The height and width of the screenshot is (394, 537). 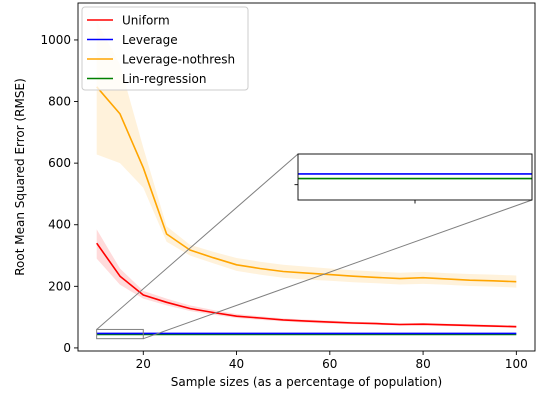 I want to click on legend-box, so click(x=165, y=48).